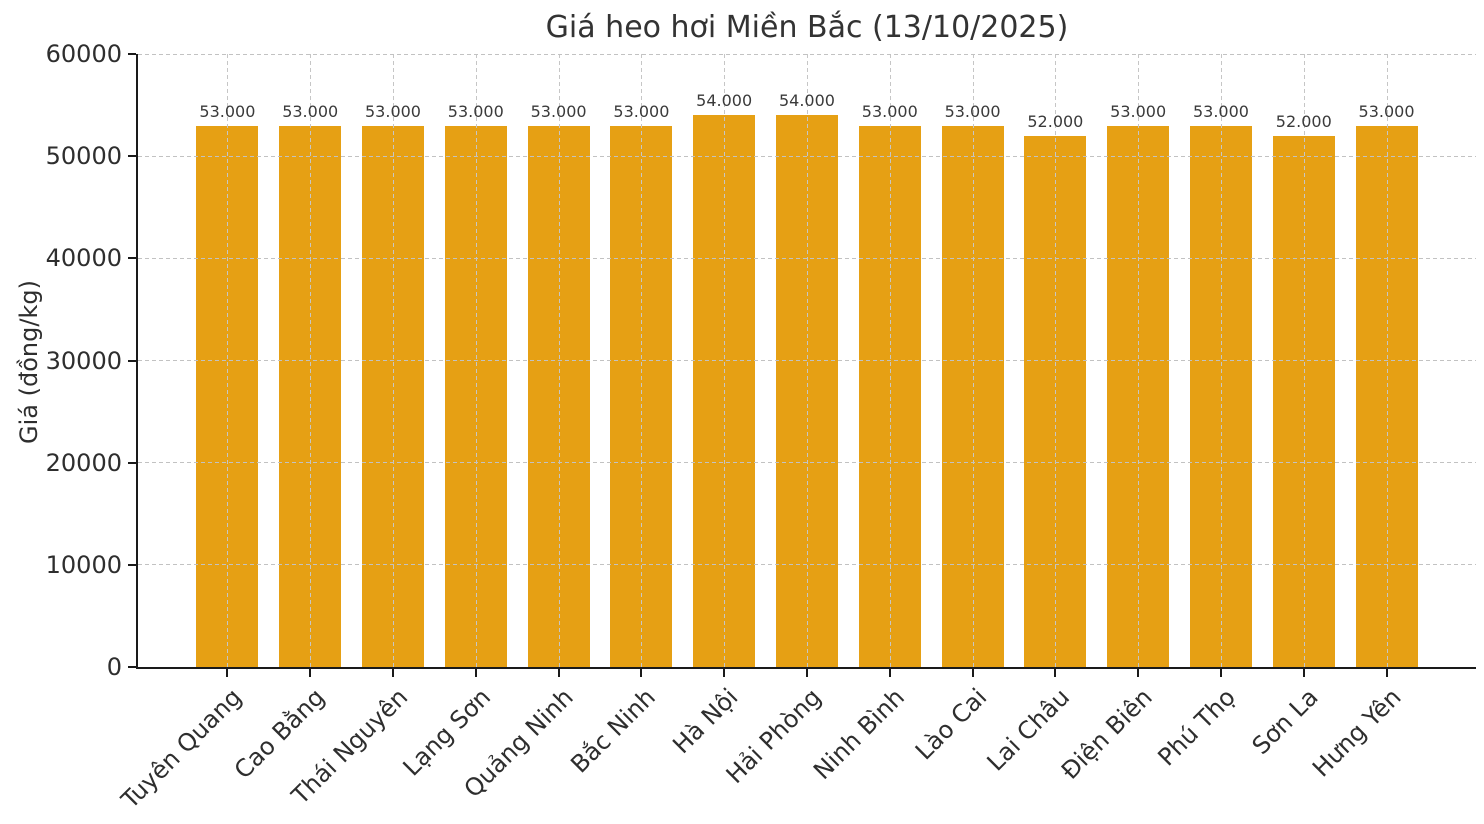 This screenshot has height=824, width=1484. Describe the element at coordinates (624, 416) in the screenshot. I see `bar-slot: 53.000 Bắc Ninh` at that location.